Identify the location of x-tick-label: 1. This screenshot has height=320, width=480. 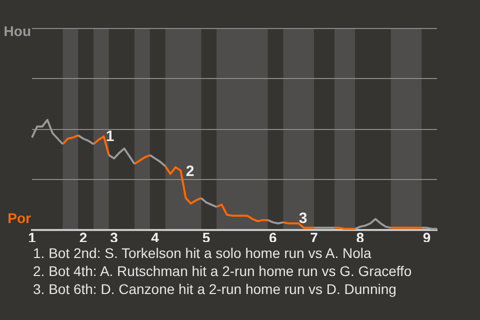
(32, 237).